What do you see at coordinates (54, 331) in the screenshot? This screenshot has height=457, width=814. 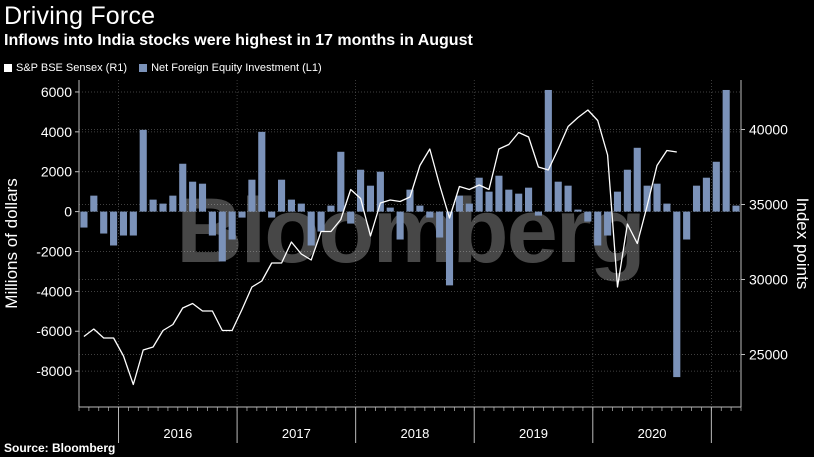 I see `y-tick-label: -6000` at bounding box center [54, 331].